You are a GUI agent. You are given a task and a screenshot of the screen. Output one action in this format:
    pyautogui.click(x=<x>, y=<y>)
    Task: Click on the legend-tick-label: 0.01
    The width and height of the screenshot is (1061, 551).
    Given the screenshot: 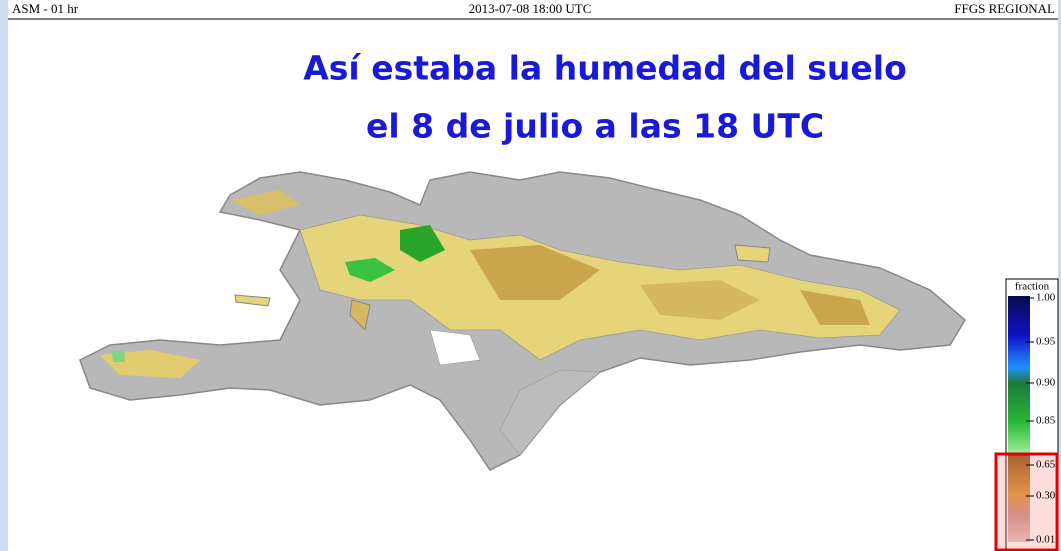 What is the action you would take?
    pyautogui.click(x=1045, y=540)
    